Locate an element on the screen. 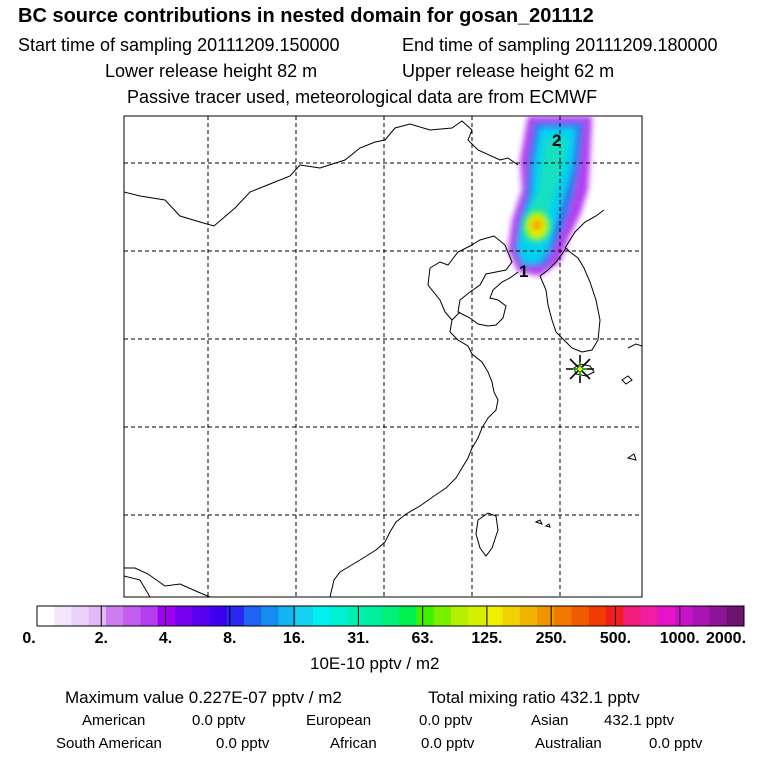  south-american-label: South American is located at coordinates (109, 743).